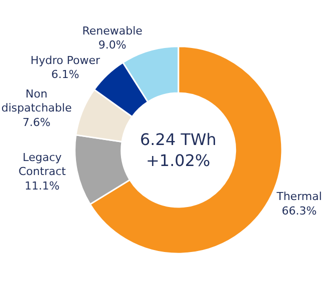 The image size is (324, 300). Describe the element at coordinates (65, 75) in the screenshot. I see `data-label: 6.1%` at that location.